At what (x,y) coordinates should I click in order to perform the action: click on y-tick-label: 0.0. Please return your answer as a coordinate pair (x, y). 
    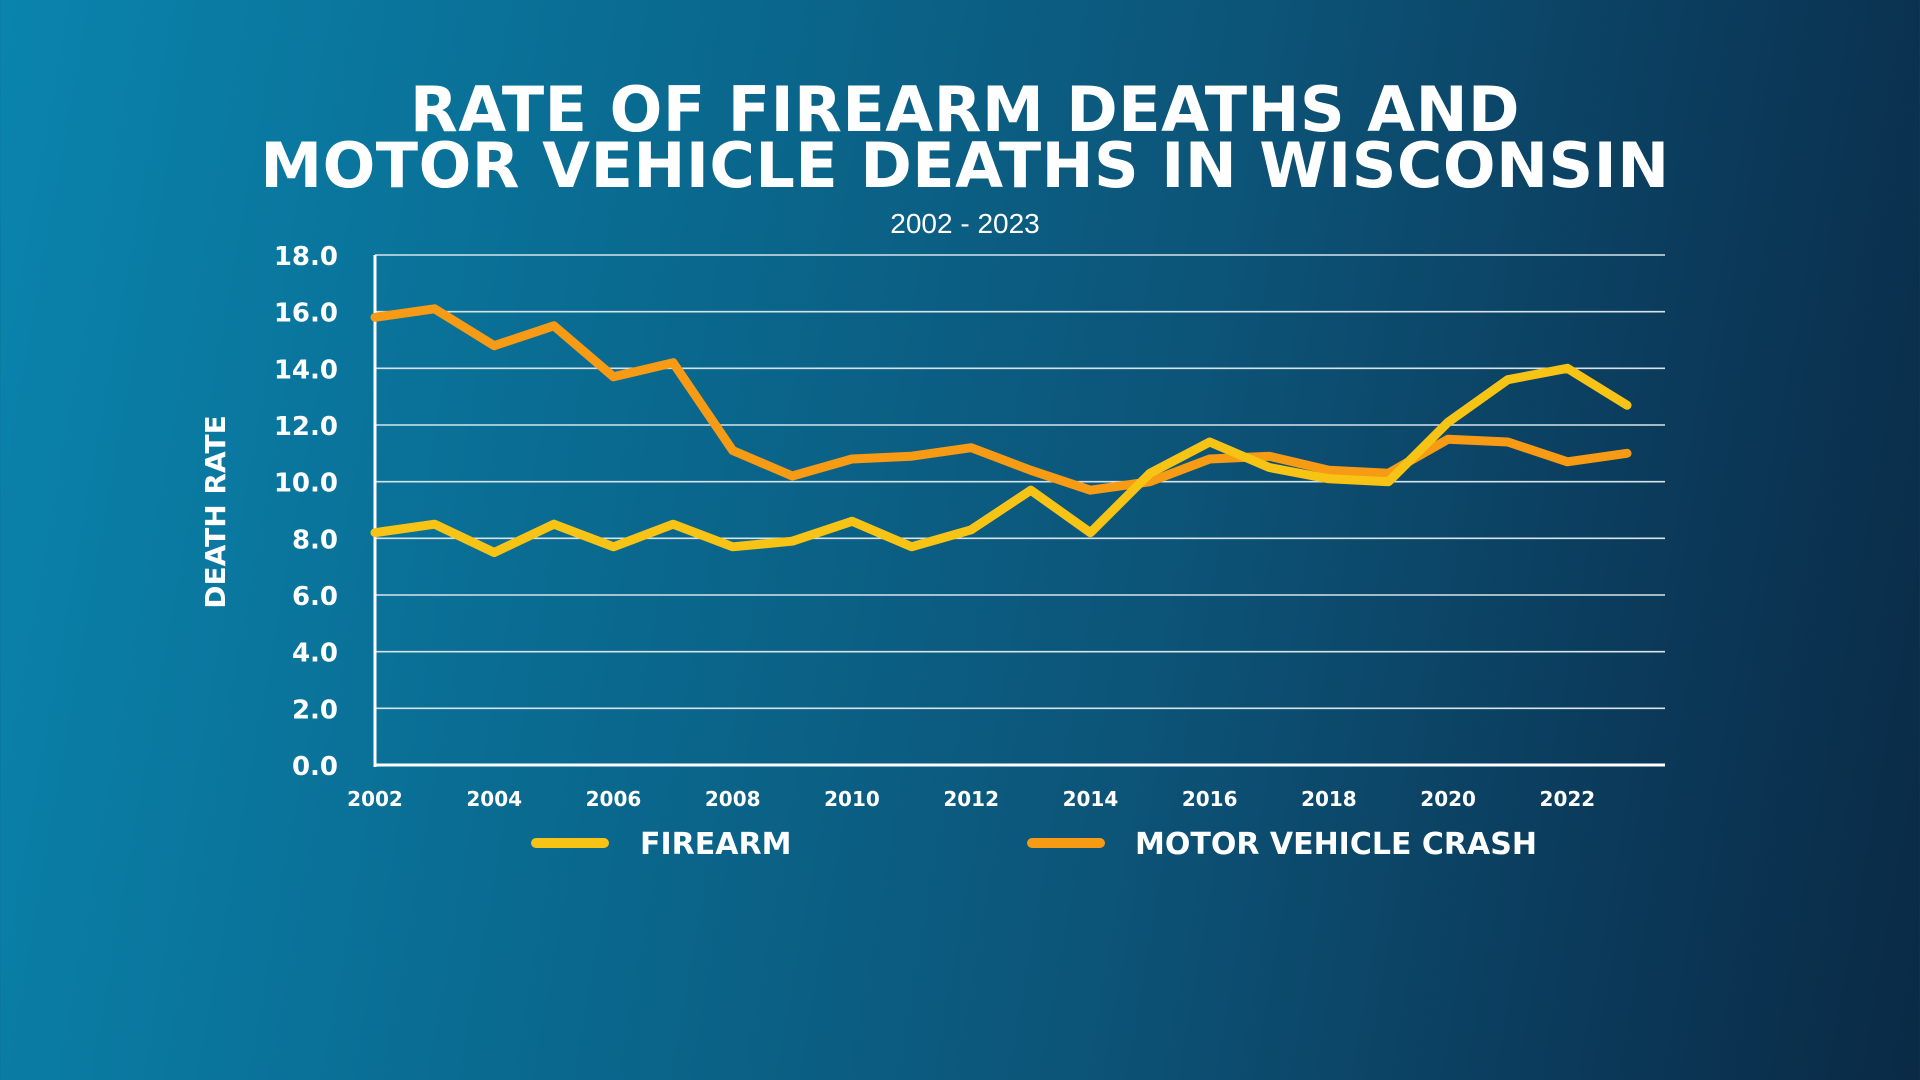
    Looking at the image, I should click on (315, 767).